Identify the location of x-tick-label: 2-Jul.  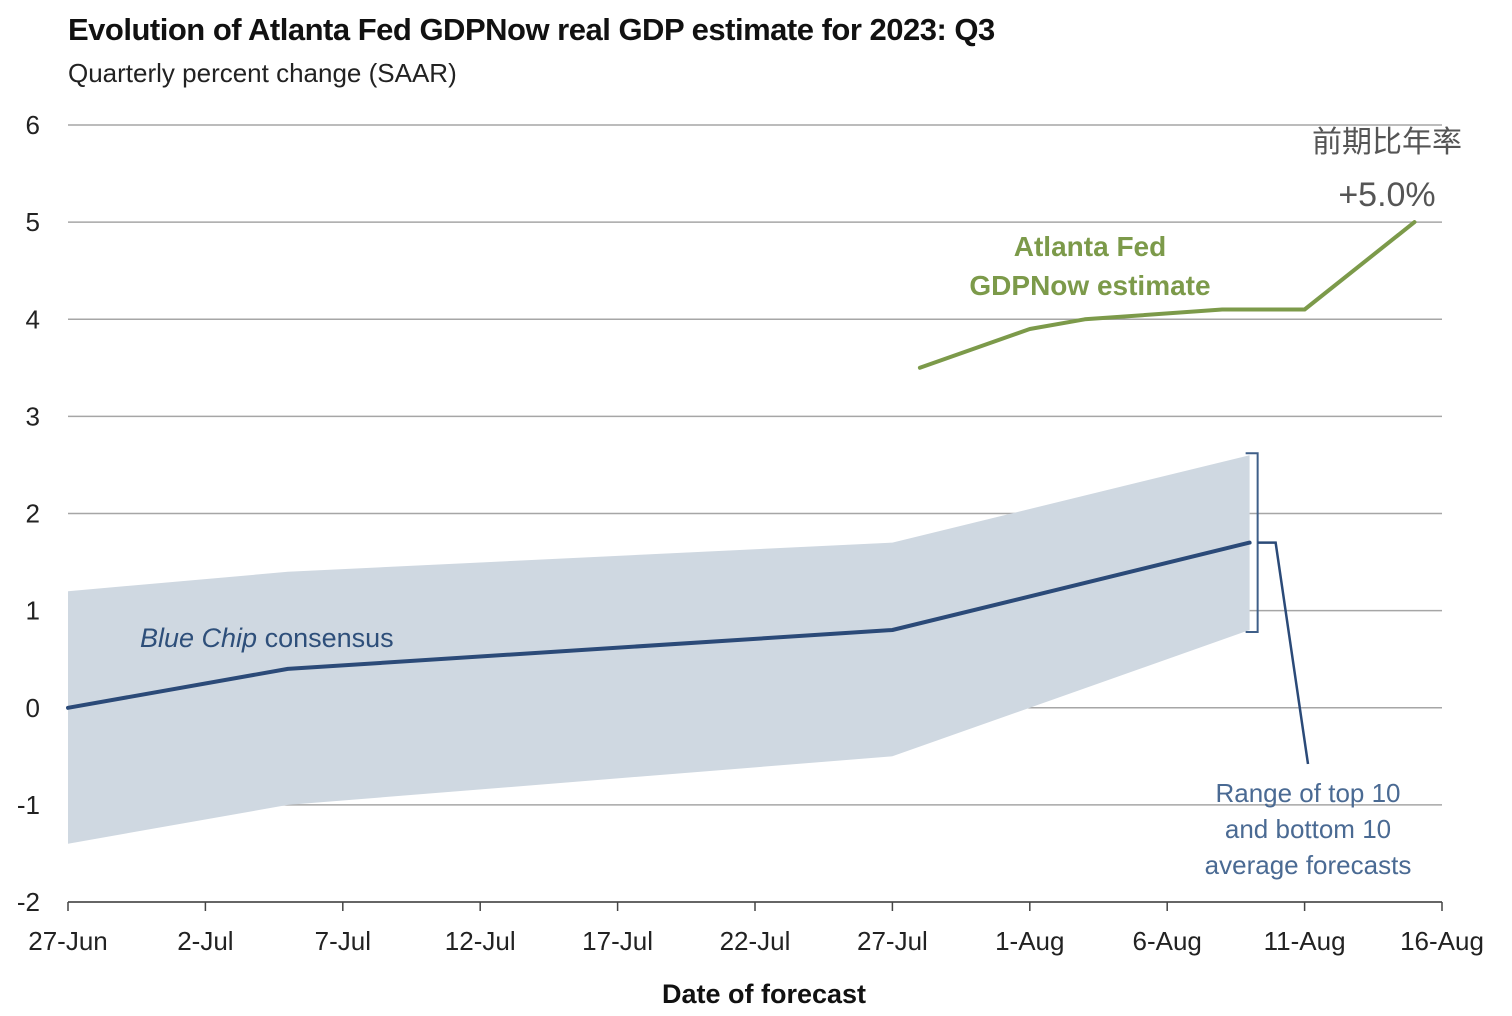
(205, 941).